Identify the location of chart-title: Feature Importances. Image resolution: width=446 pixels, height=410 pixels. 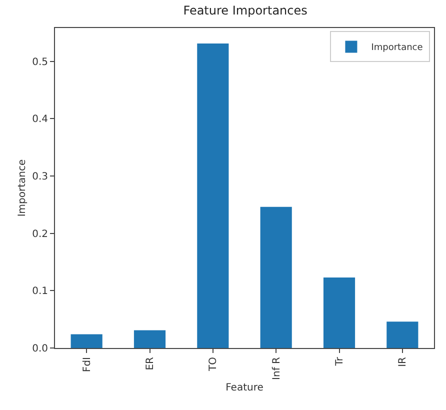
(245, 11).